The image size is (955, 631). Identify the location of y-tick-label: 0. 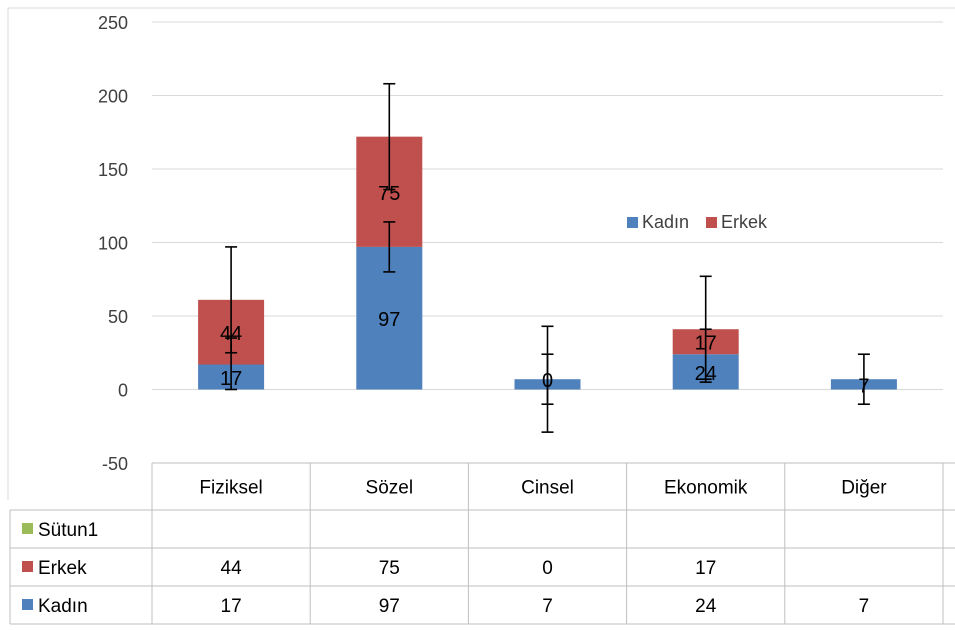
(123, 391).